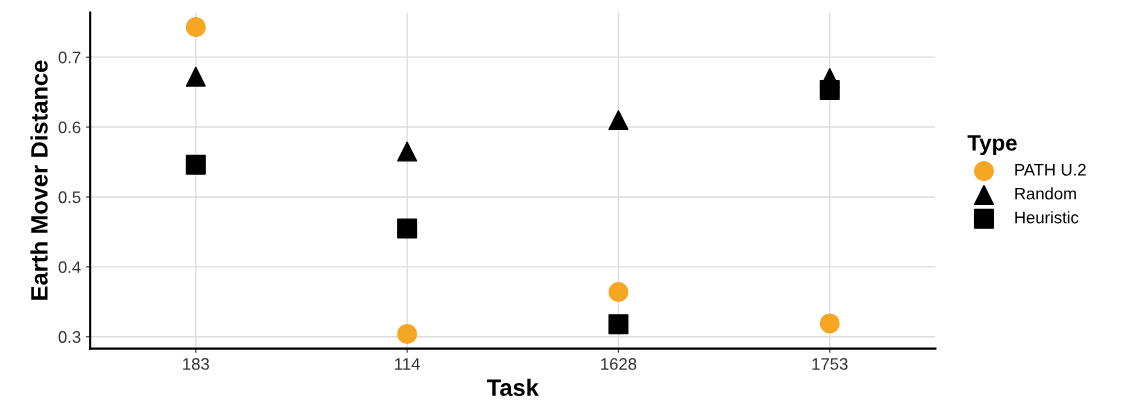 Image resolution: width=1127 pixels, height=415 pixels. I want to click on legend-label: Heuristic, so click(1047, 217).